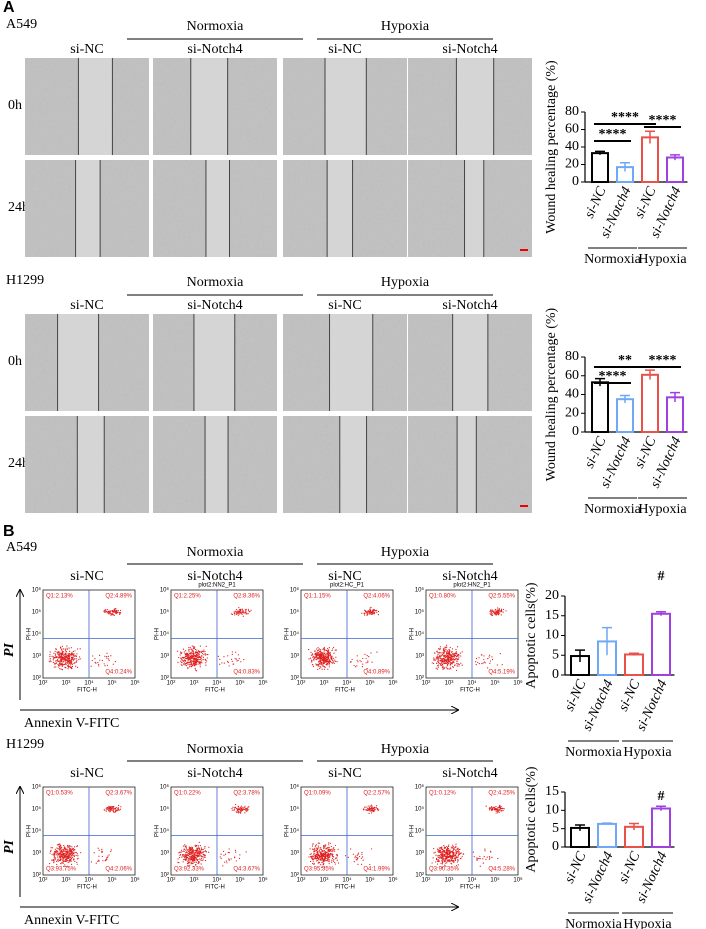  What do you see at coordinates (531, 635) in the screenshot?
I see `y-axis-title: Apoptotic cells(%)` at bounding box center [531, 635].